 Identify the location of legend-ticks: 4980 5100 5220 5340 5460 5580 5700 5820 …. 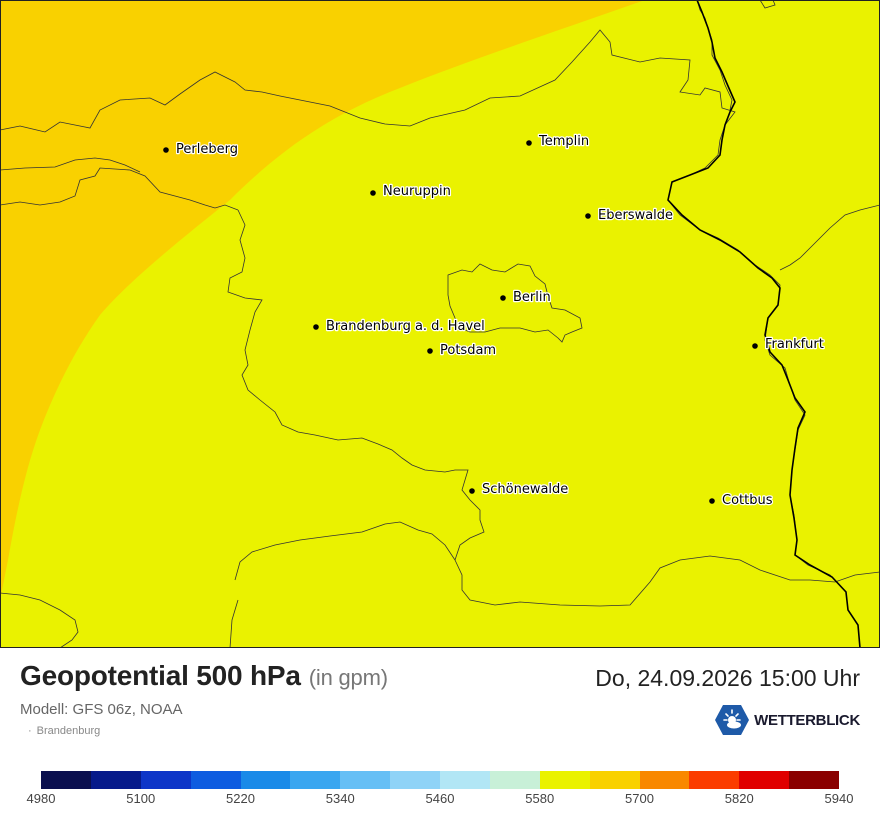
(440, 800).